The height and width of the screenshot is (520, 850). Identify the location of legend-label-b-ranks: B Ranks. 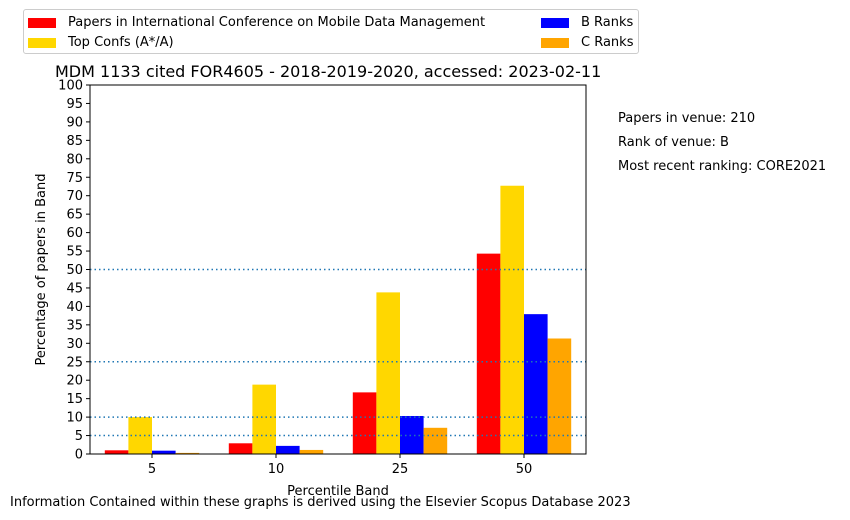
(607, 22).